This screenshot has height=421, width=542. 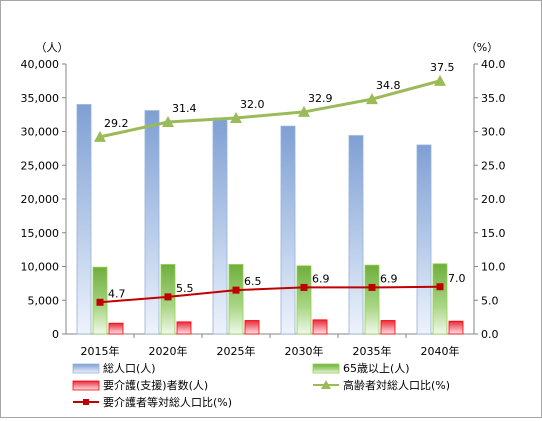 I want to click on x-axis-tick-label: 2025年, so click(x=236, y=351).